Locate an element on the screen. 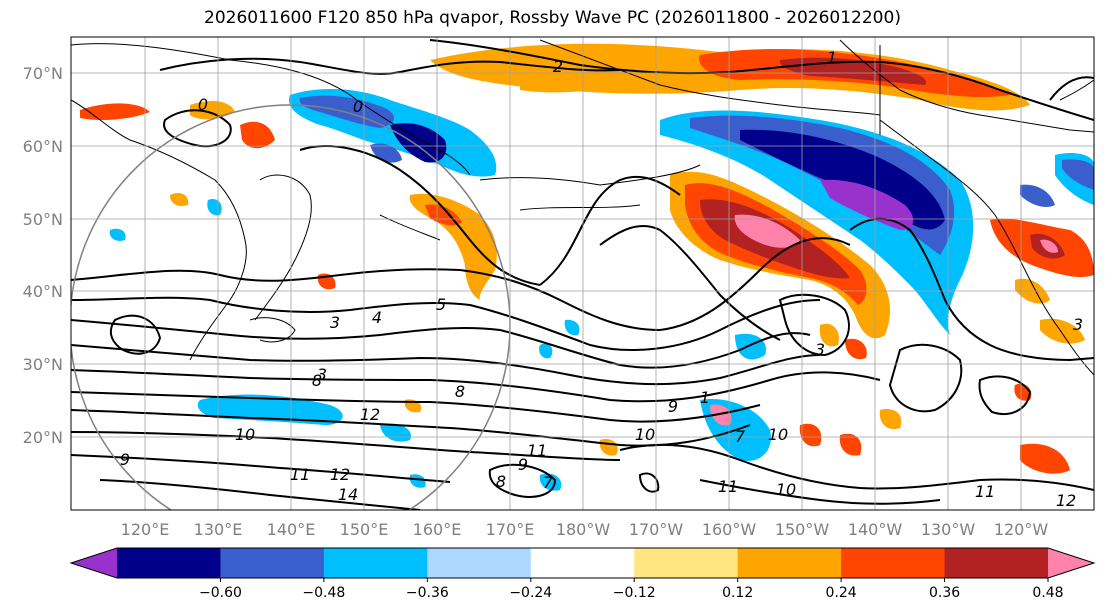 This screenshot has height=604, width=1105. colorbar-tick-label: −0.36 is located at coordinates (427, 593).